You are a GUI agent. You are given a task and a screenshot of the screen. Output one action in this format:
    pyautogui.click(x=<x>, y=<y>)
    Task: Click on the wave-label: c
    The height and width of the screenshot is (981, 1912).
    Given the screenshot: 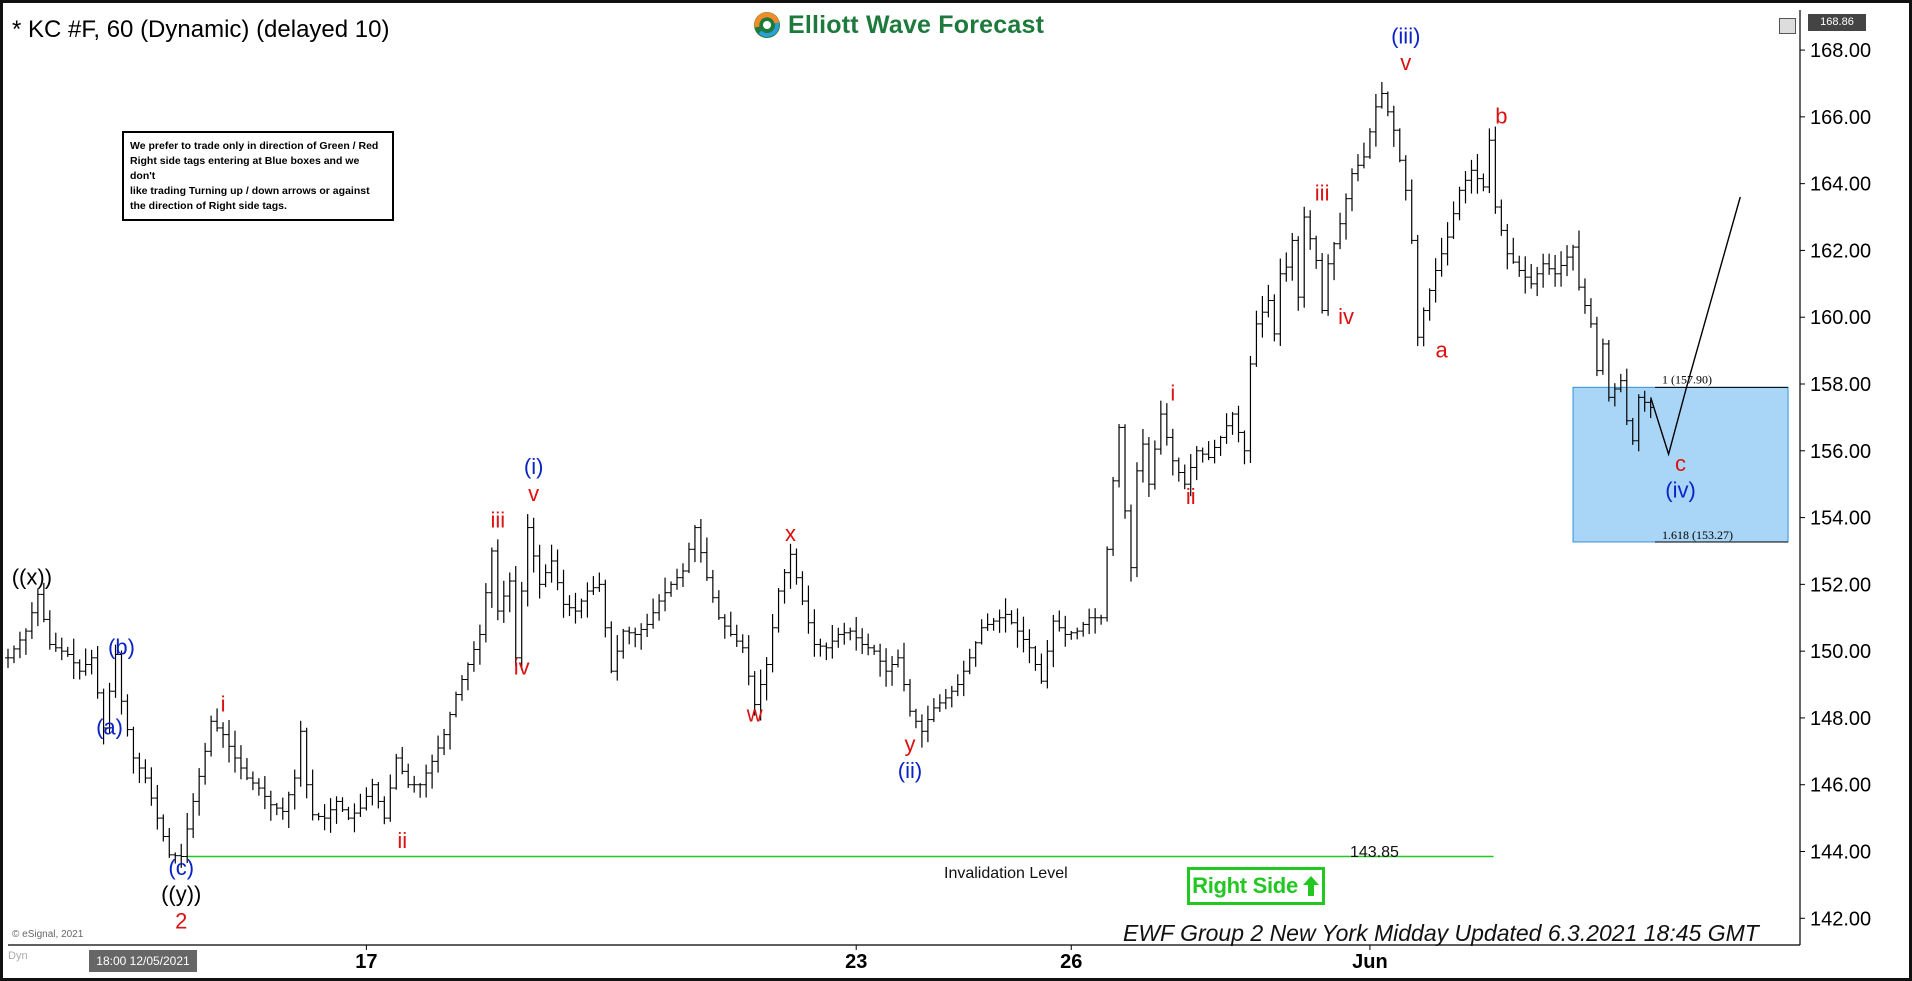 What is the action you would take?
    pyautogui.click(x=1680, y=463)
    